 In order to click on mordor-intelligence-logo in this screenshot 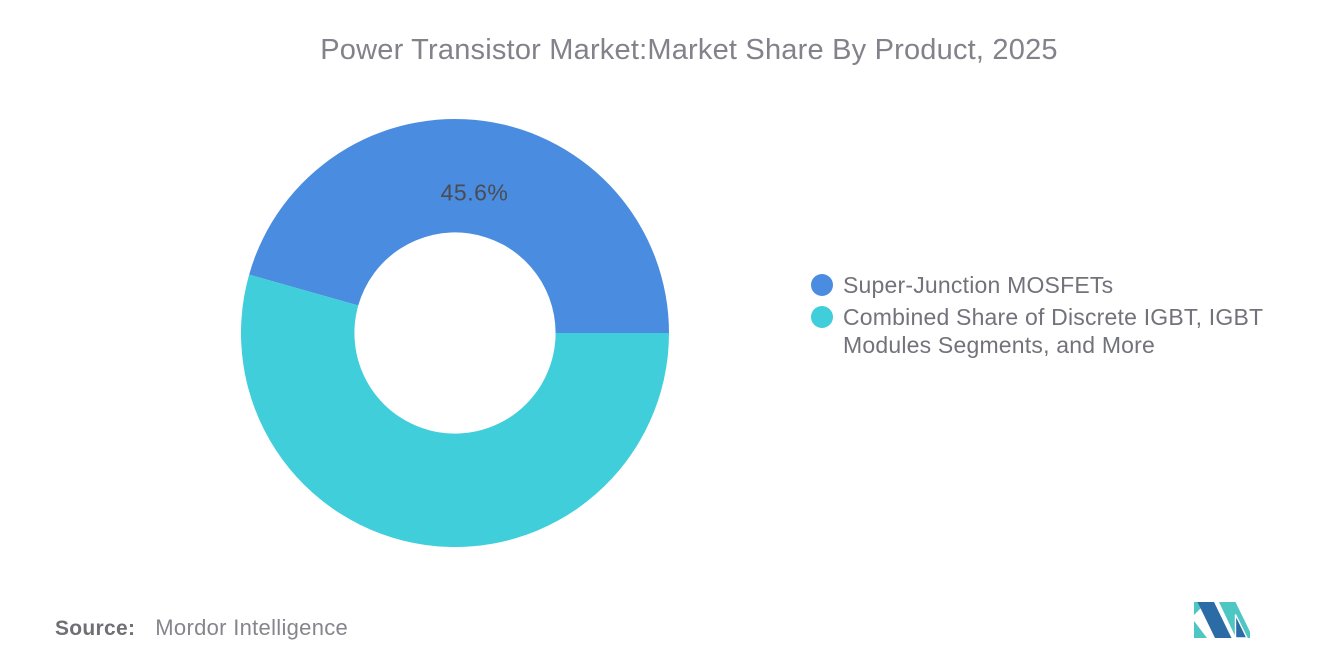, I will do `click(1222, 620)`.